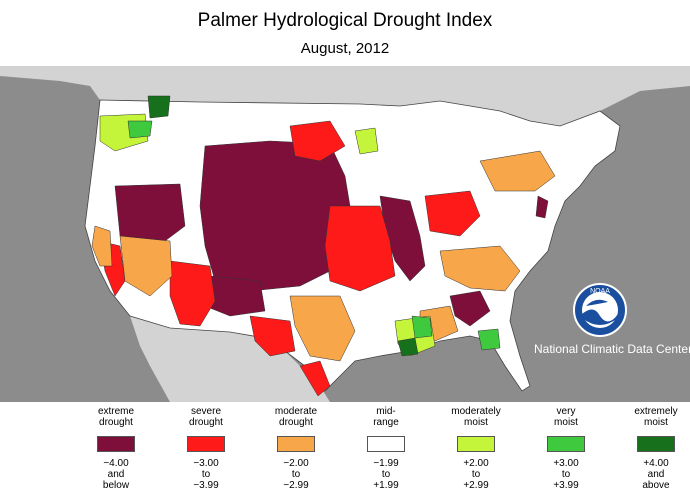  Describe the element at coordinates (360, 248) in the screenshot. I see `region-severe-central` at that location.